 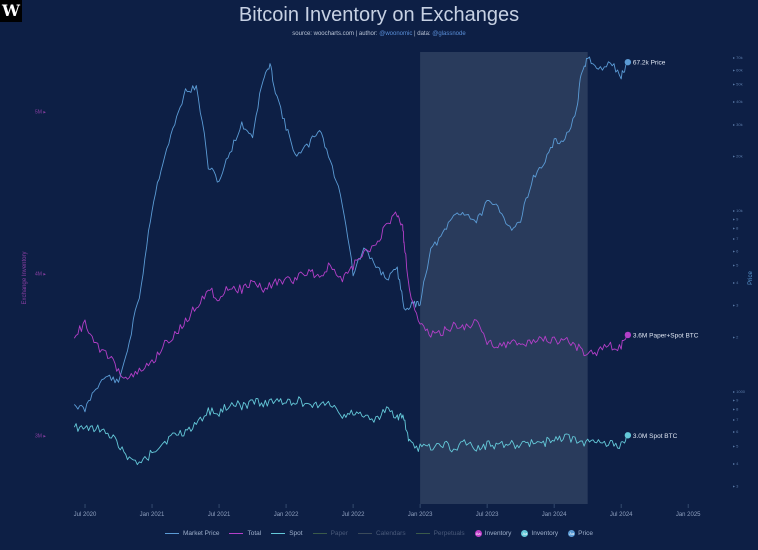 What do you see at coordinates (379, 15) in the screenshot?
I see `chart-title: Bitcoin Inventory on Exchanges` at bounding box center [379, 15].